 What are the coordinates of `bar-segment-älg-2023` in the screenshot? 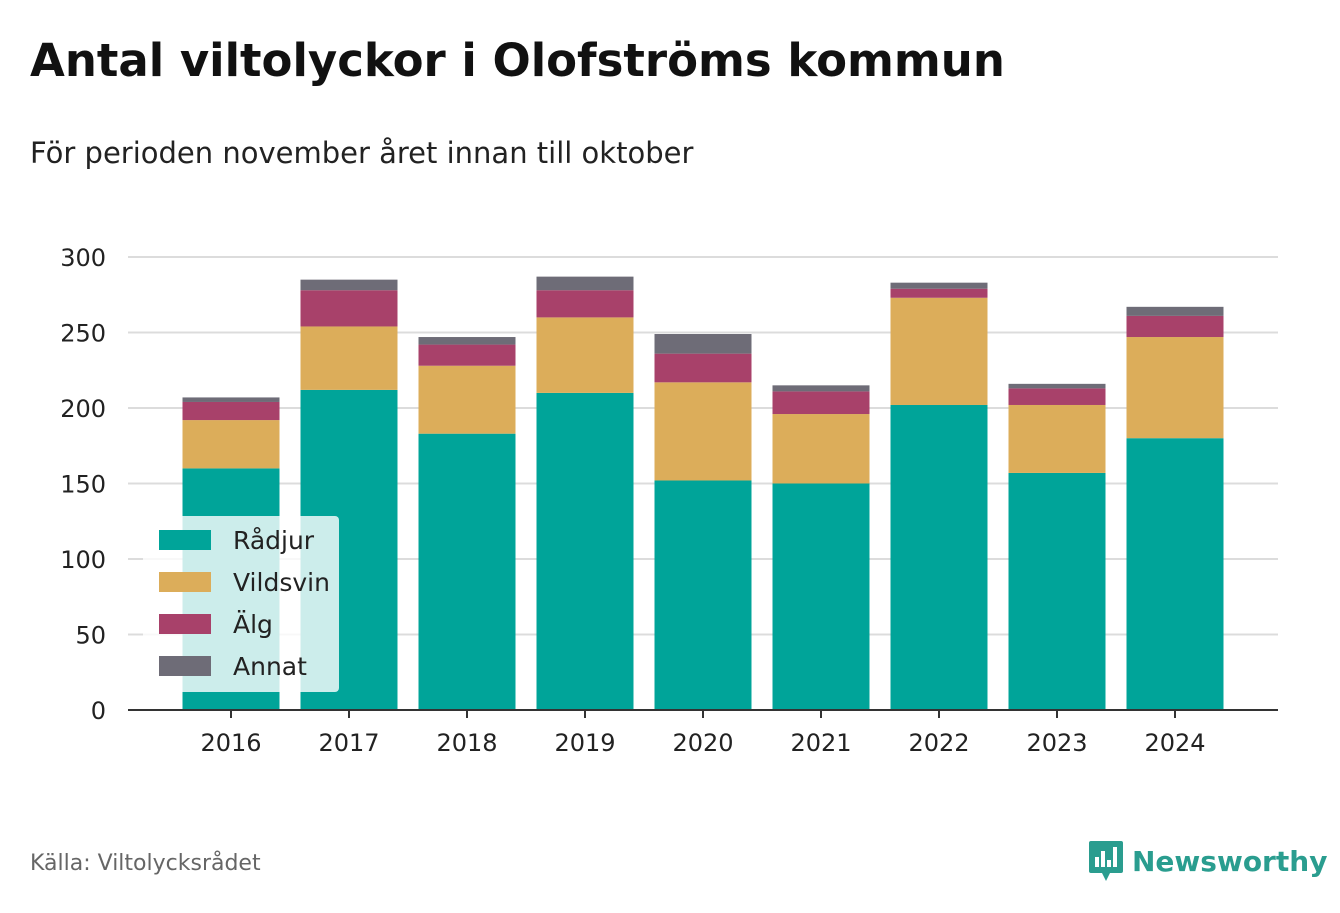 It's located at (1057, 396).